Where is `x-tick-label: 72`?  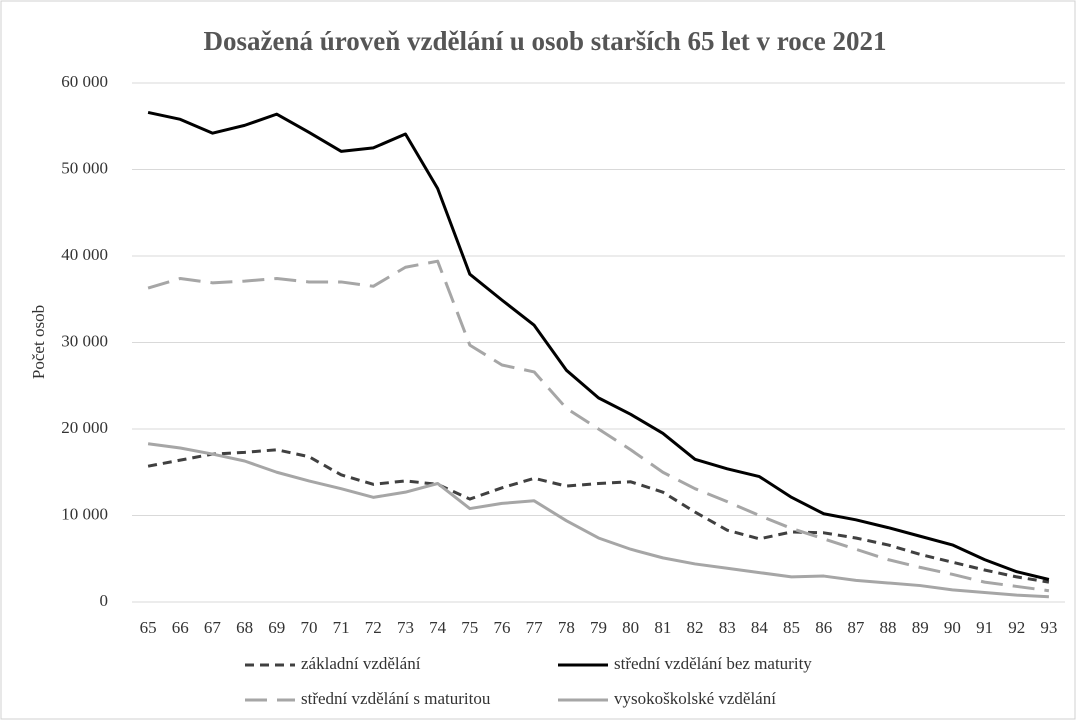
x-tick-label: 72 is located at coordinates (373, 627).